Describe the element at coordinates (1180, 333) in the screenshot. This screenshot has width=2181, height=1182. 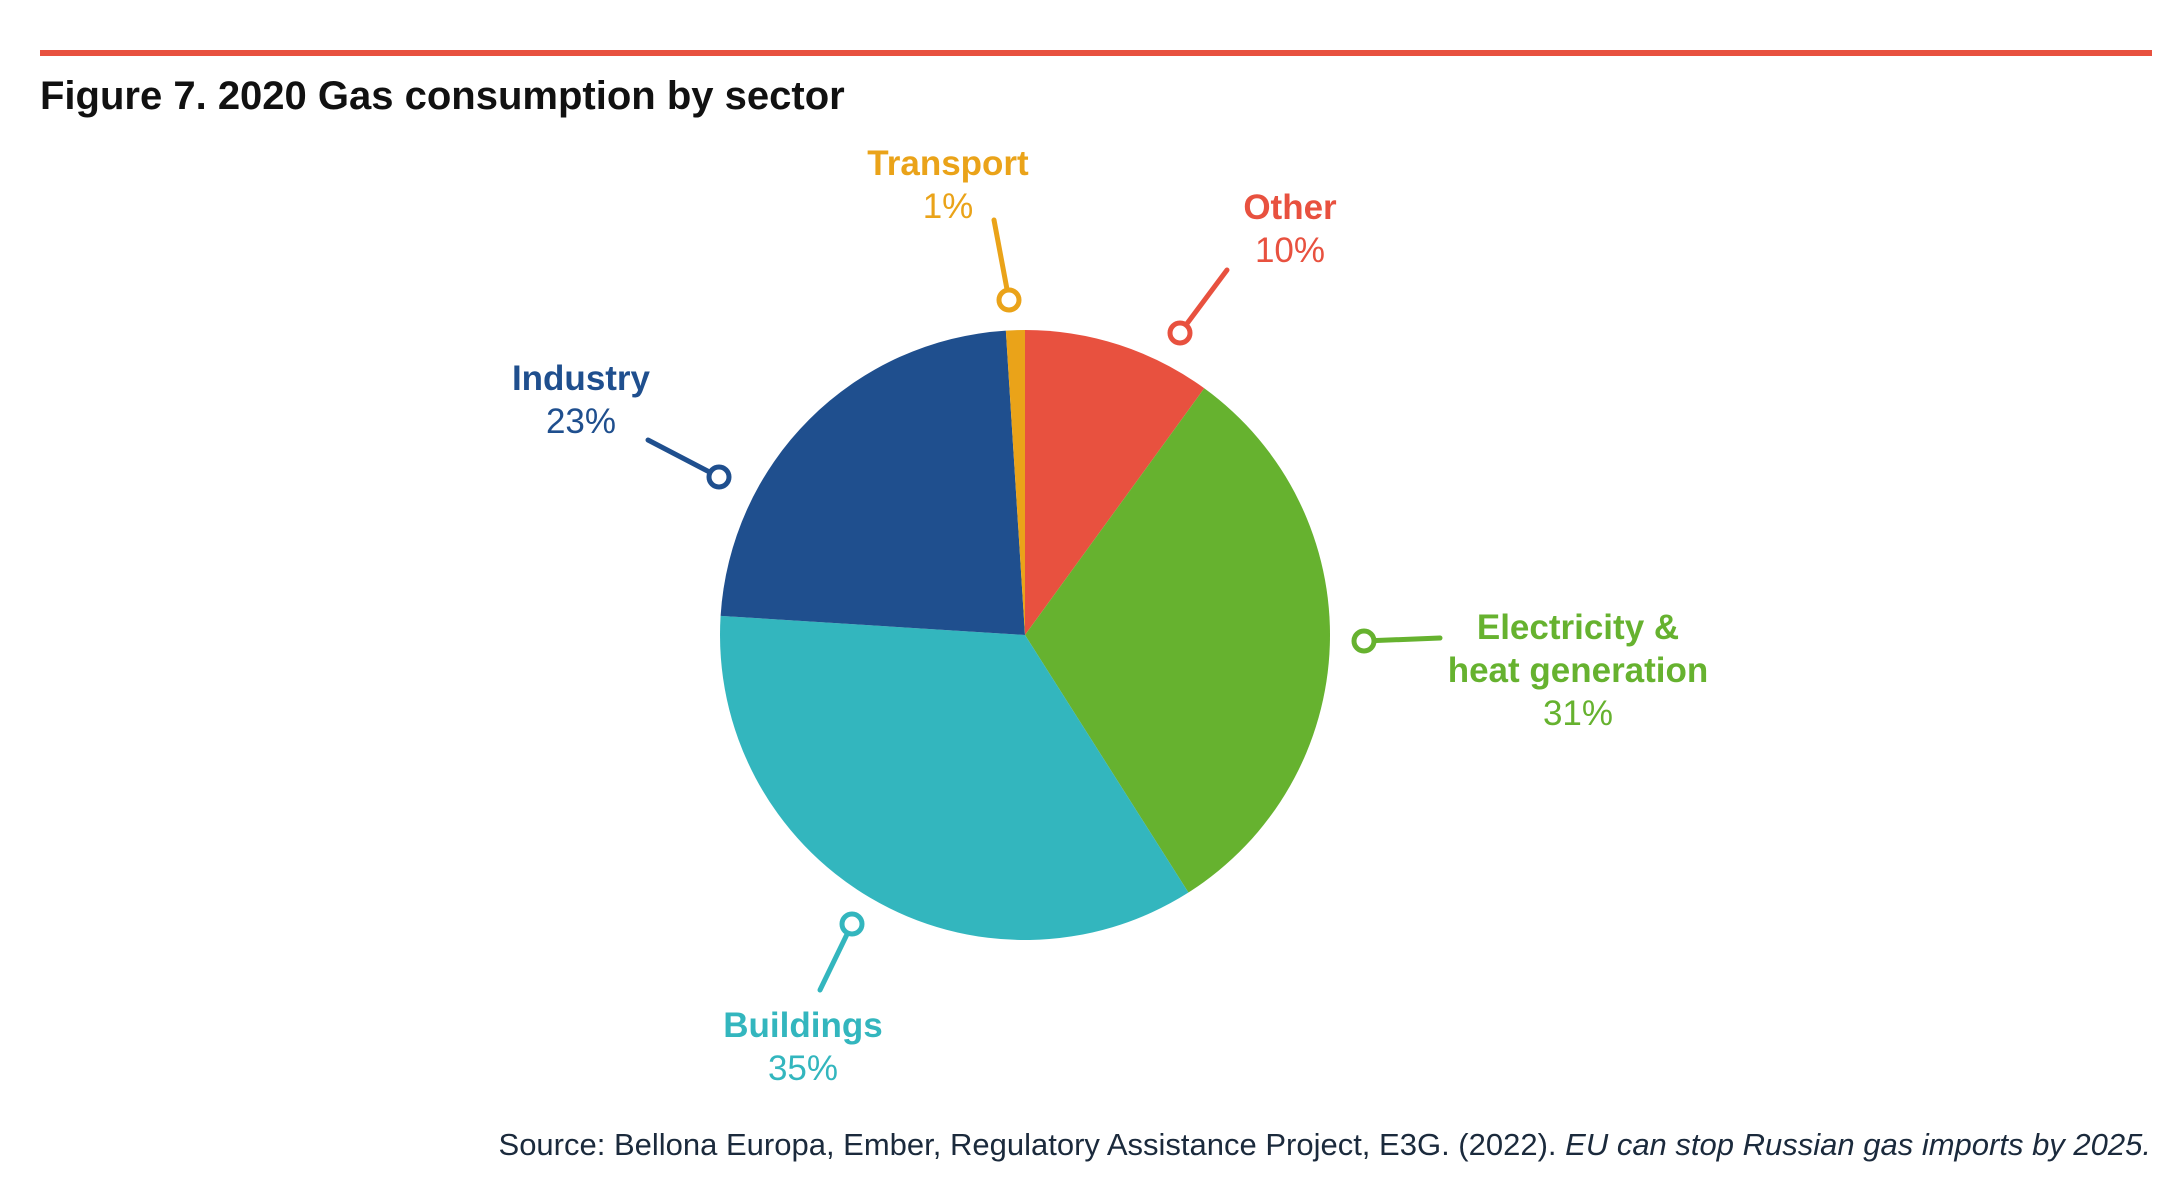
I see `callout-marker-other` at that location.